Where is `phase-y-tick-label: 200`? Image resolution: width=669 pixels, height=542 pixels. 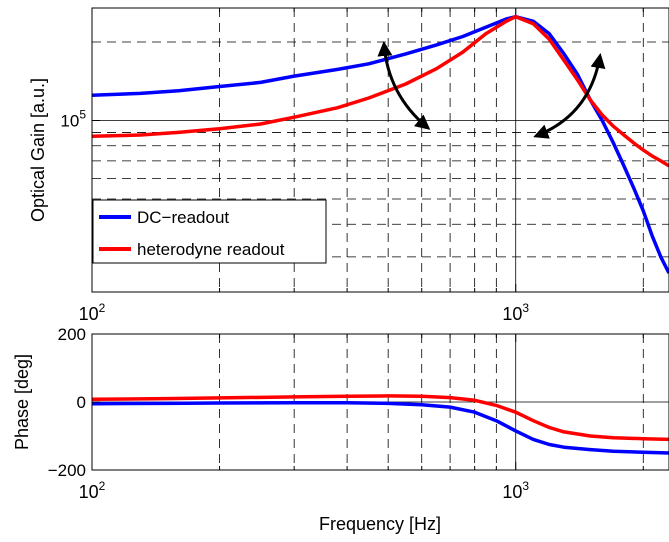 phase-y-tick-label: 200 is located at coordinates (72, 334).